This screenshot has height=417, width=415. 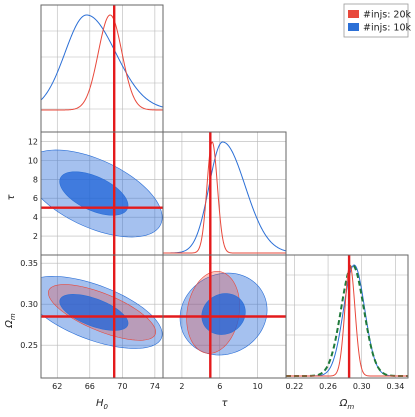 I want to click on grid-tau-marginal, so click(x=224, y=193).